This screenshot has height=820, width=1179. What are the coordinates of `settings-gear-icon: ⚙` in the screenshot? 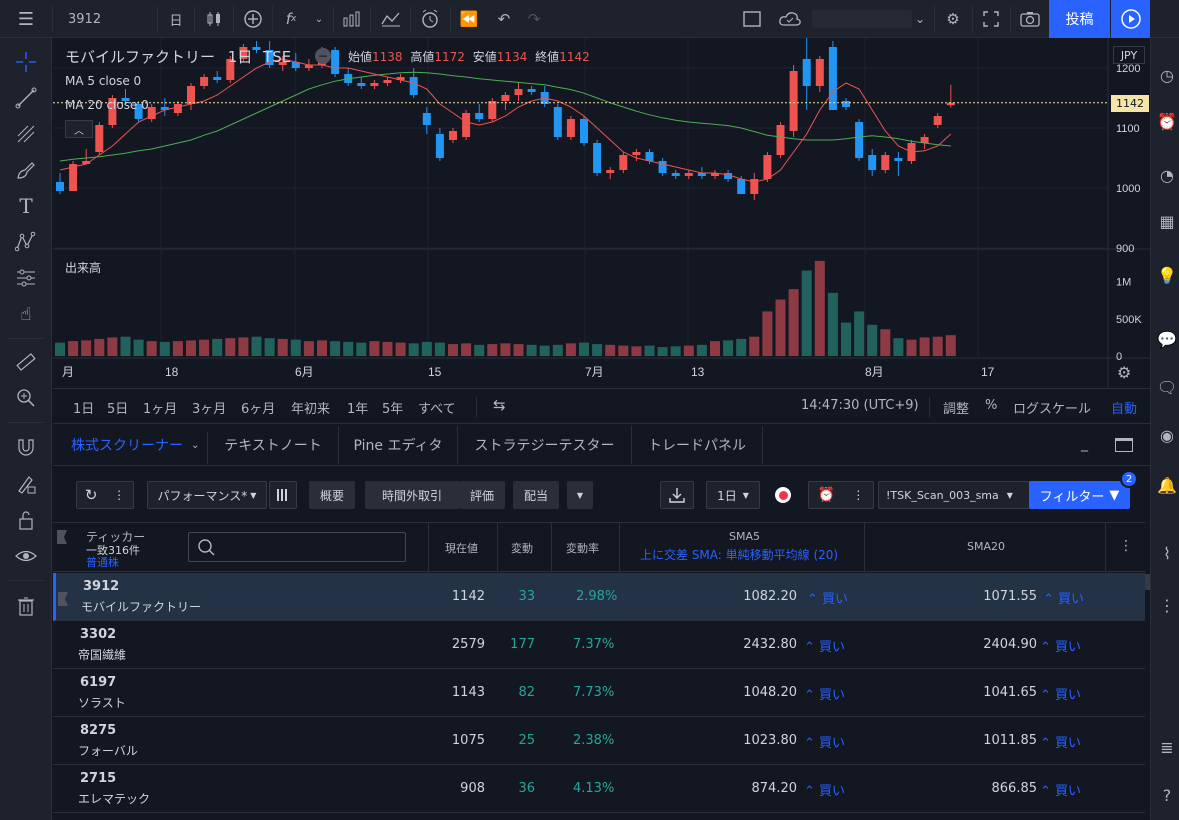 It's located at (953, 19).